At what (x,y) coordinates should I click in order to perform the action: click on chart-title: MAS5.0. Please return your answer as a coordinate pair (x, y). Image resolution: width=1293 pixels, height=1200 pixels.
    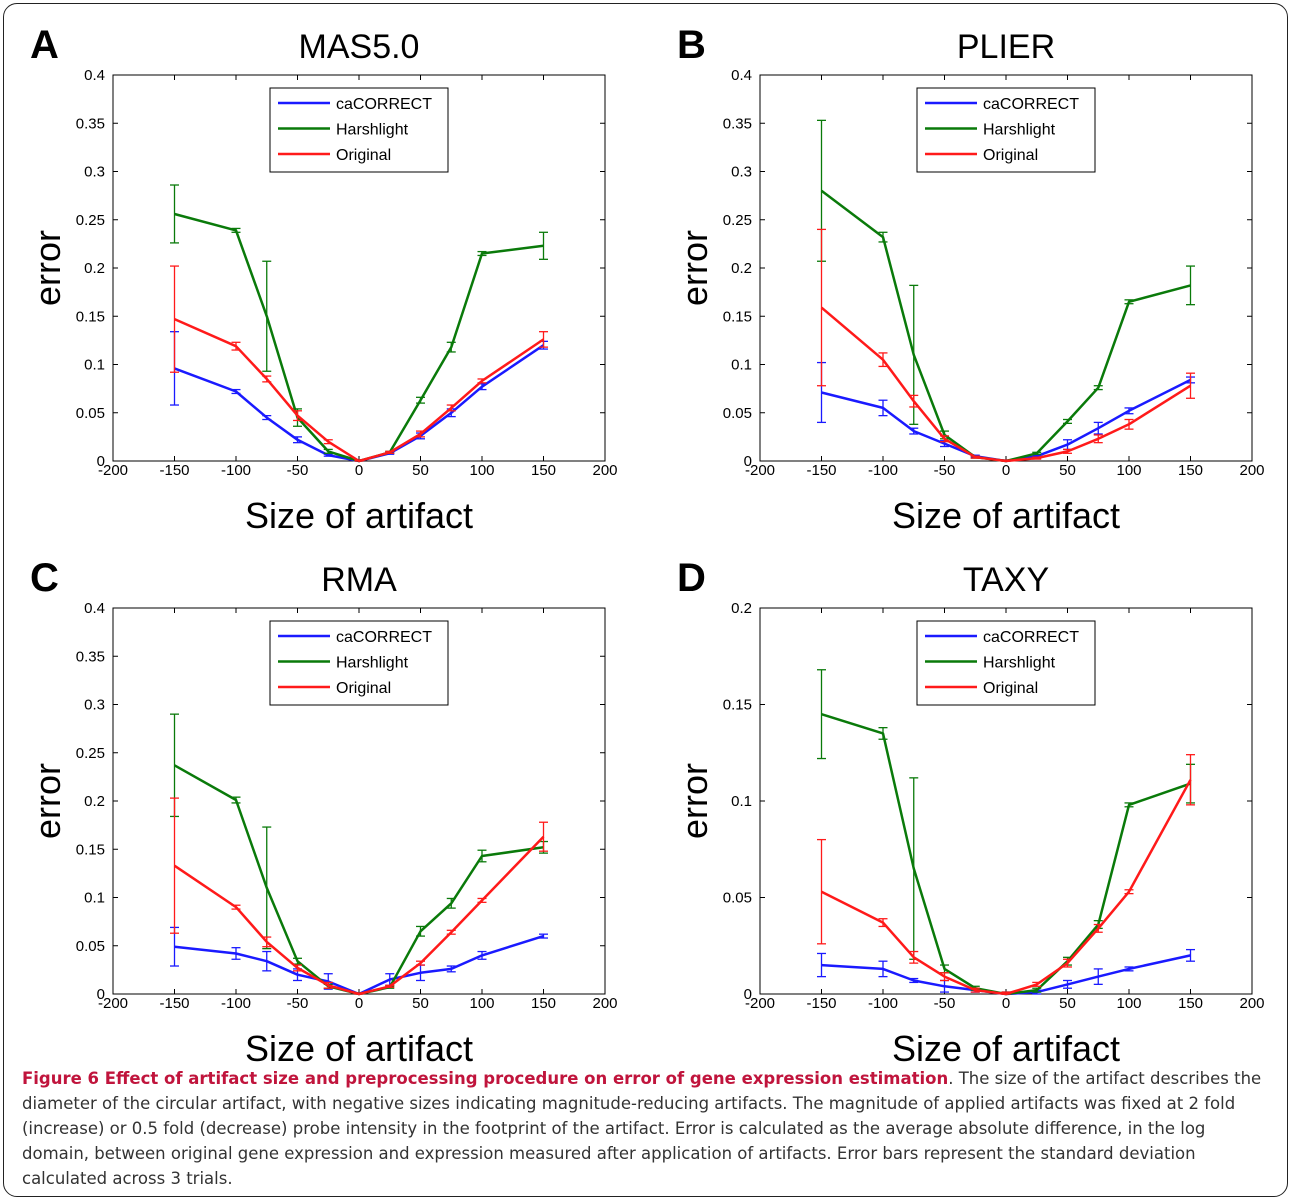
    Looking at the image, I should click on (359, 47).